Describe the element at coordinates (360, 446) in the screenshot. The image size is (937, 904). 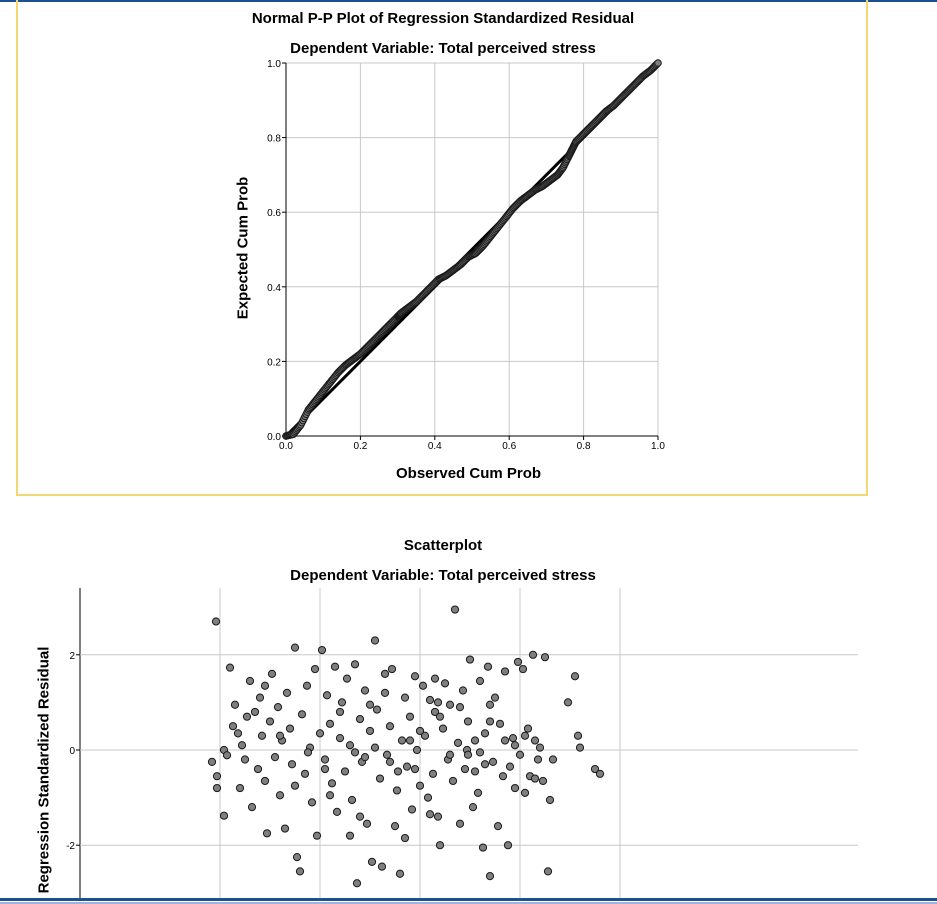
I see `pp-x-tick-label: 0.2` at that location.